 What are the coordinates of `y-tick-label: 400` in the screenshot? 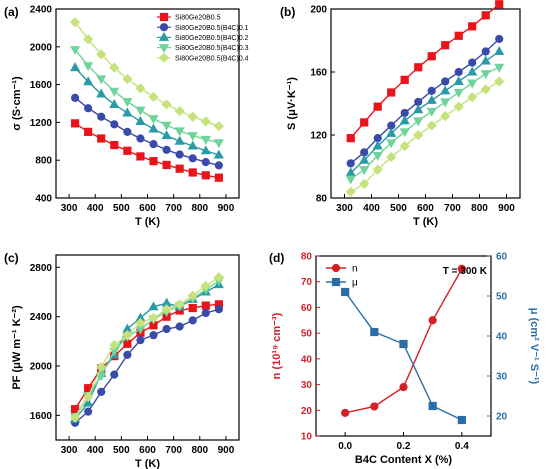 It's located at (43, 199).